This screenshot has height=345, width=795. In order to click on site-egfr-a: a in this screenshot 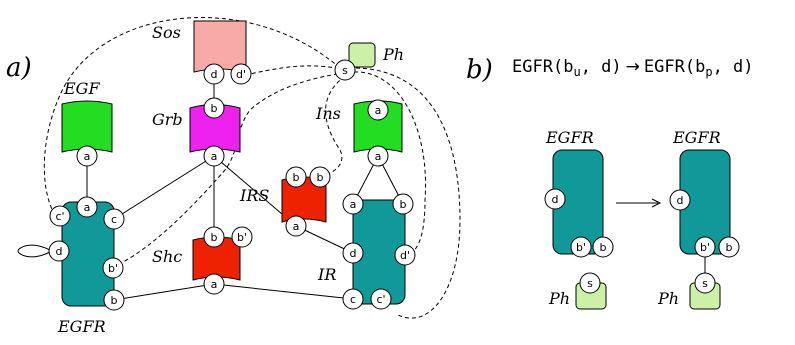, I will do `click(87, 207)`.